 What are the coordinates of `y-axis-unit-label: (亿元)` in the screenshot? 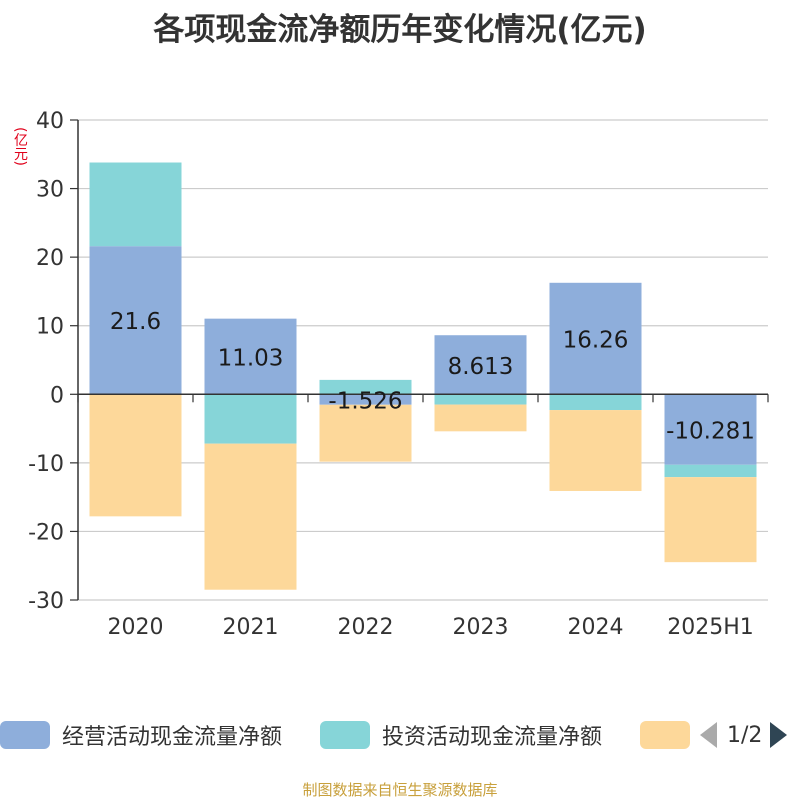 It's located at (20, 146).